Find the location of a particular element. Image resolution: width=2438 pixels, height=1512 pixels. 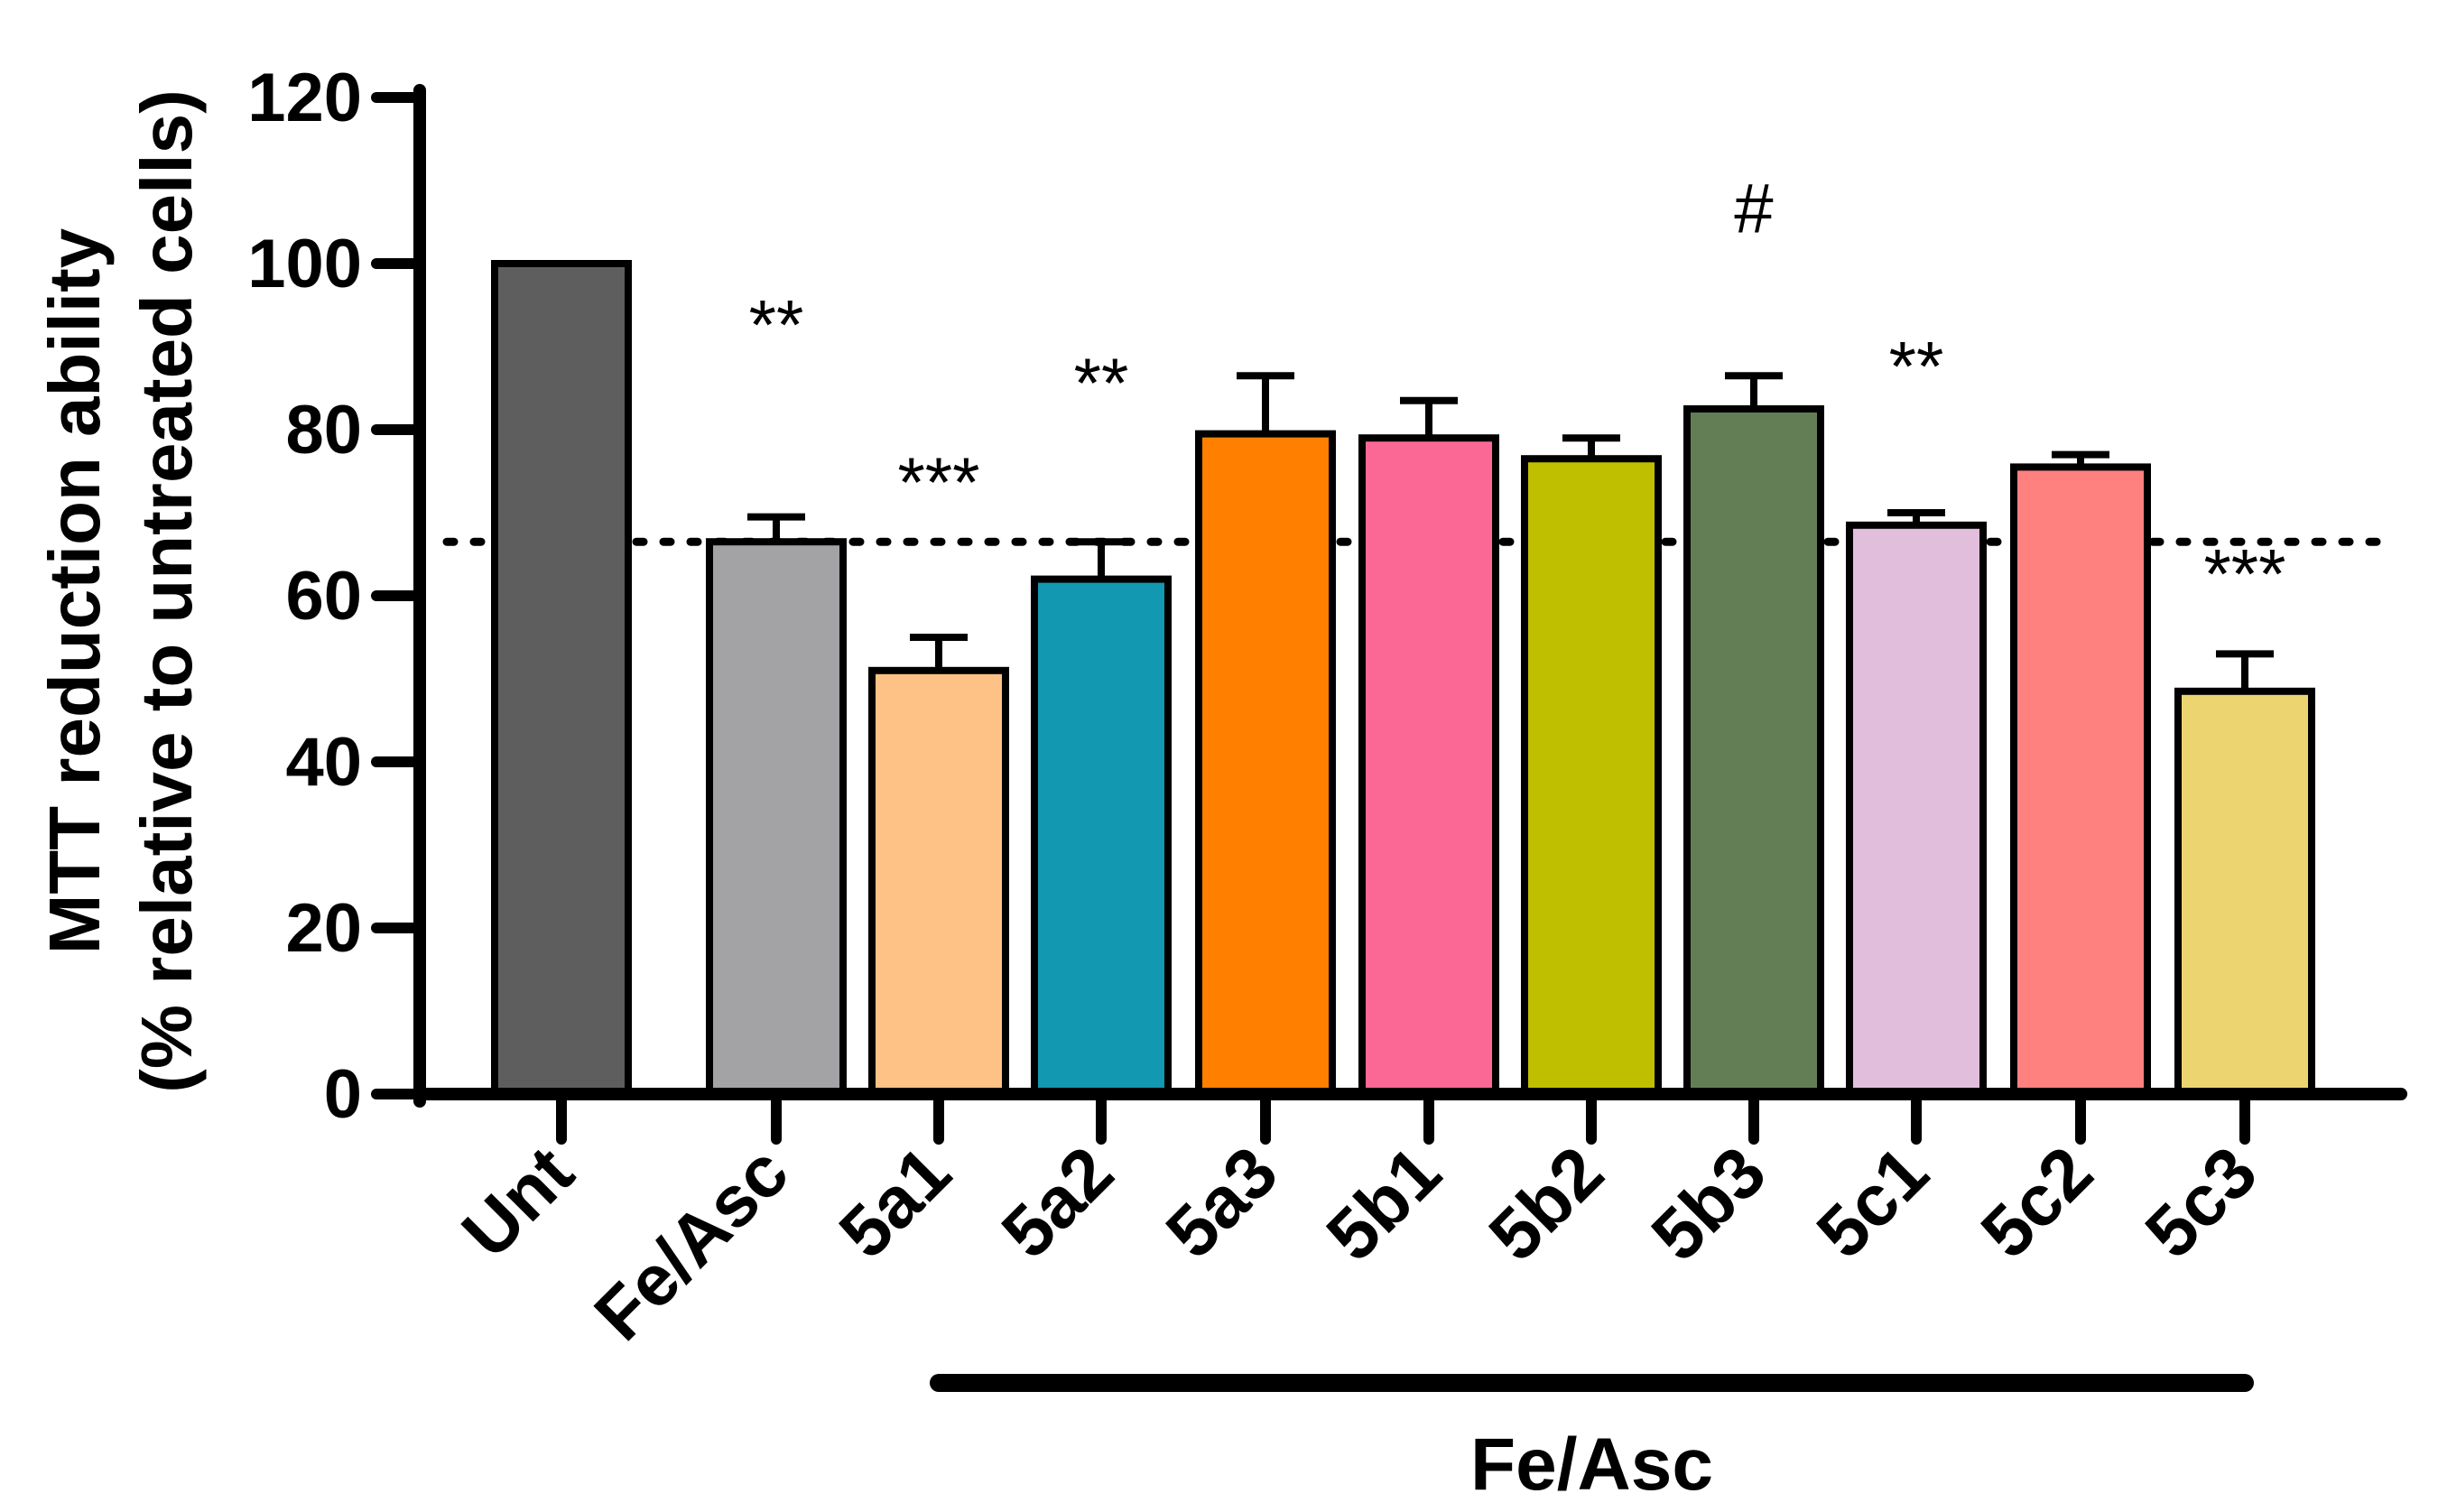

bar-5a2 is located at coordinates (1101, 836).